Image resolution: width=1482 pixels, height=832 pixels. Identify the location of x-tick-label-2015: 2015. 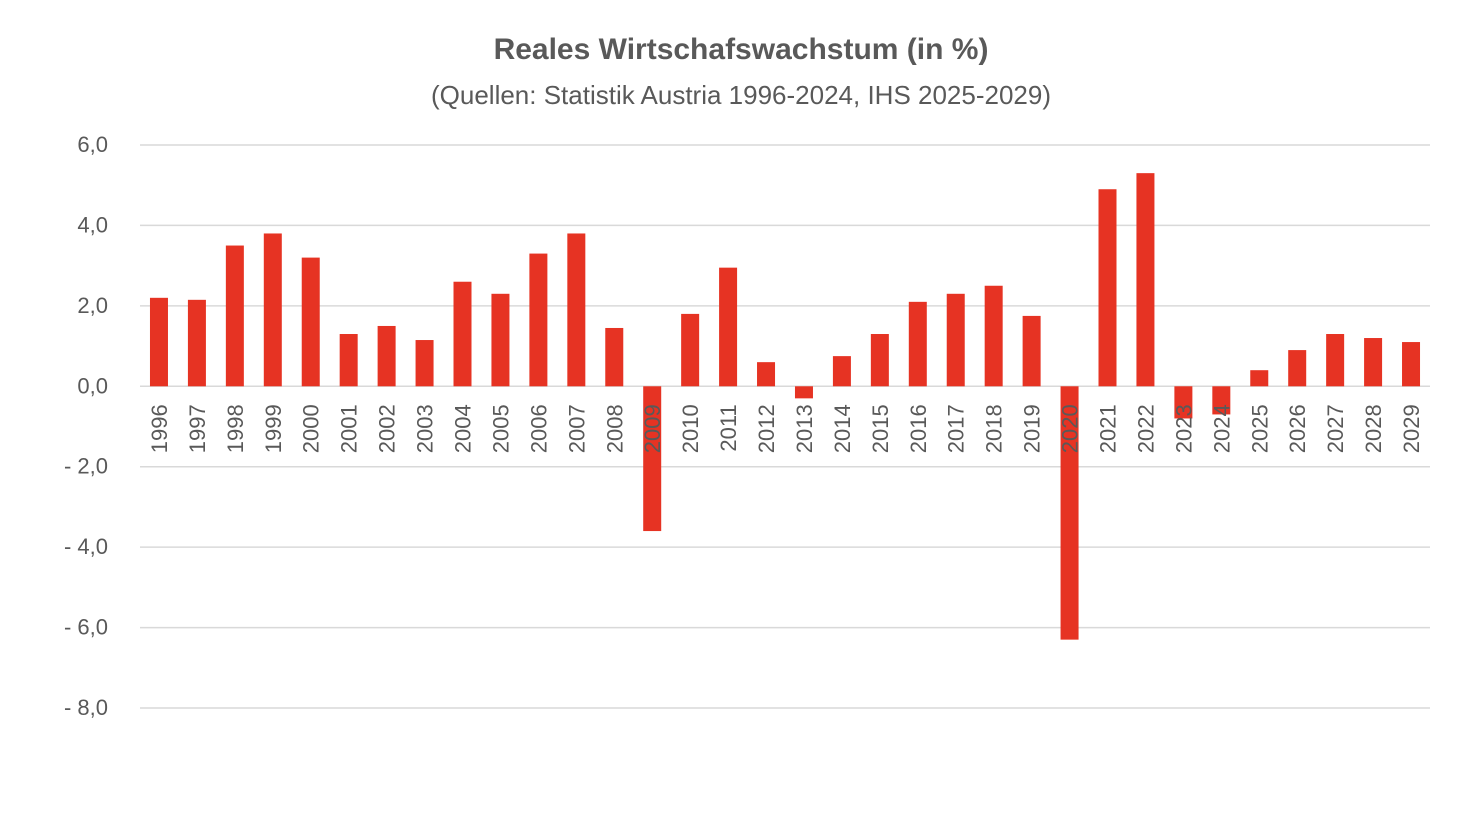
(880, 428).